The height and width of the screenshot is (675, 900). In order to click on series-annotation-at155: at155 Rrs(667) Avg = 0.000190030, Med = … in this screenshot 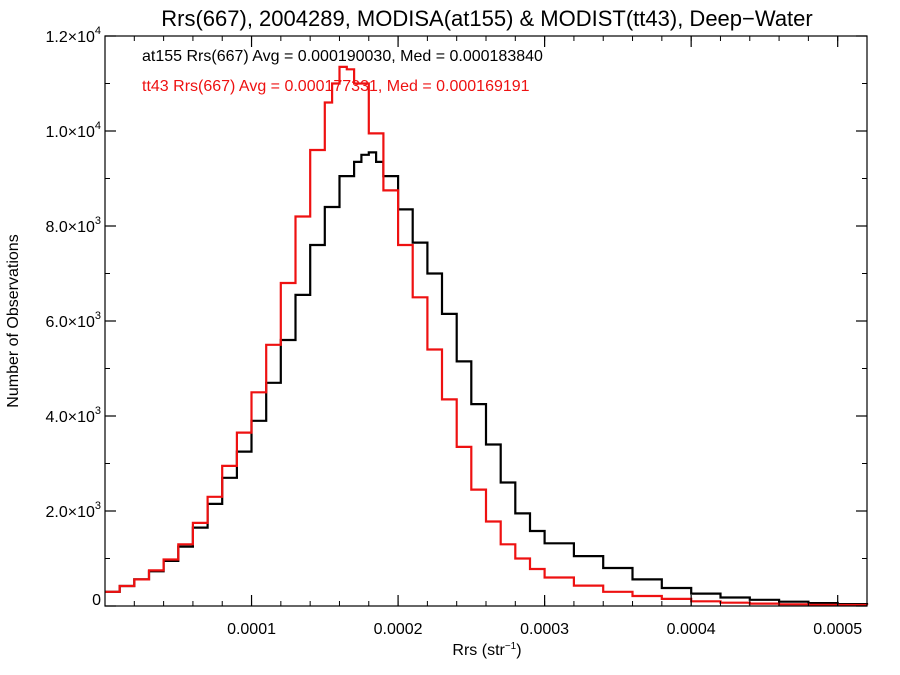, I will do `click(342, 56)`.